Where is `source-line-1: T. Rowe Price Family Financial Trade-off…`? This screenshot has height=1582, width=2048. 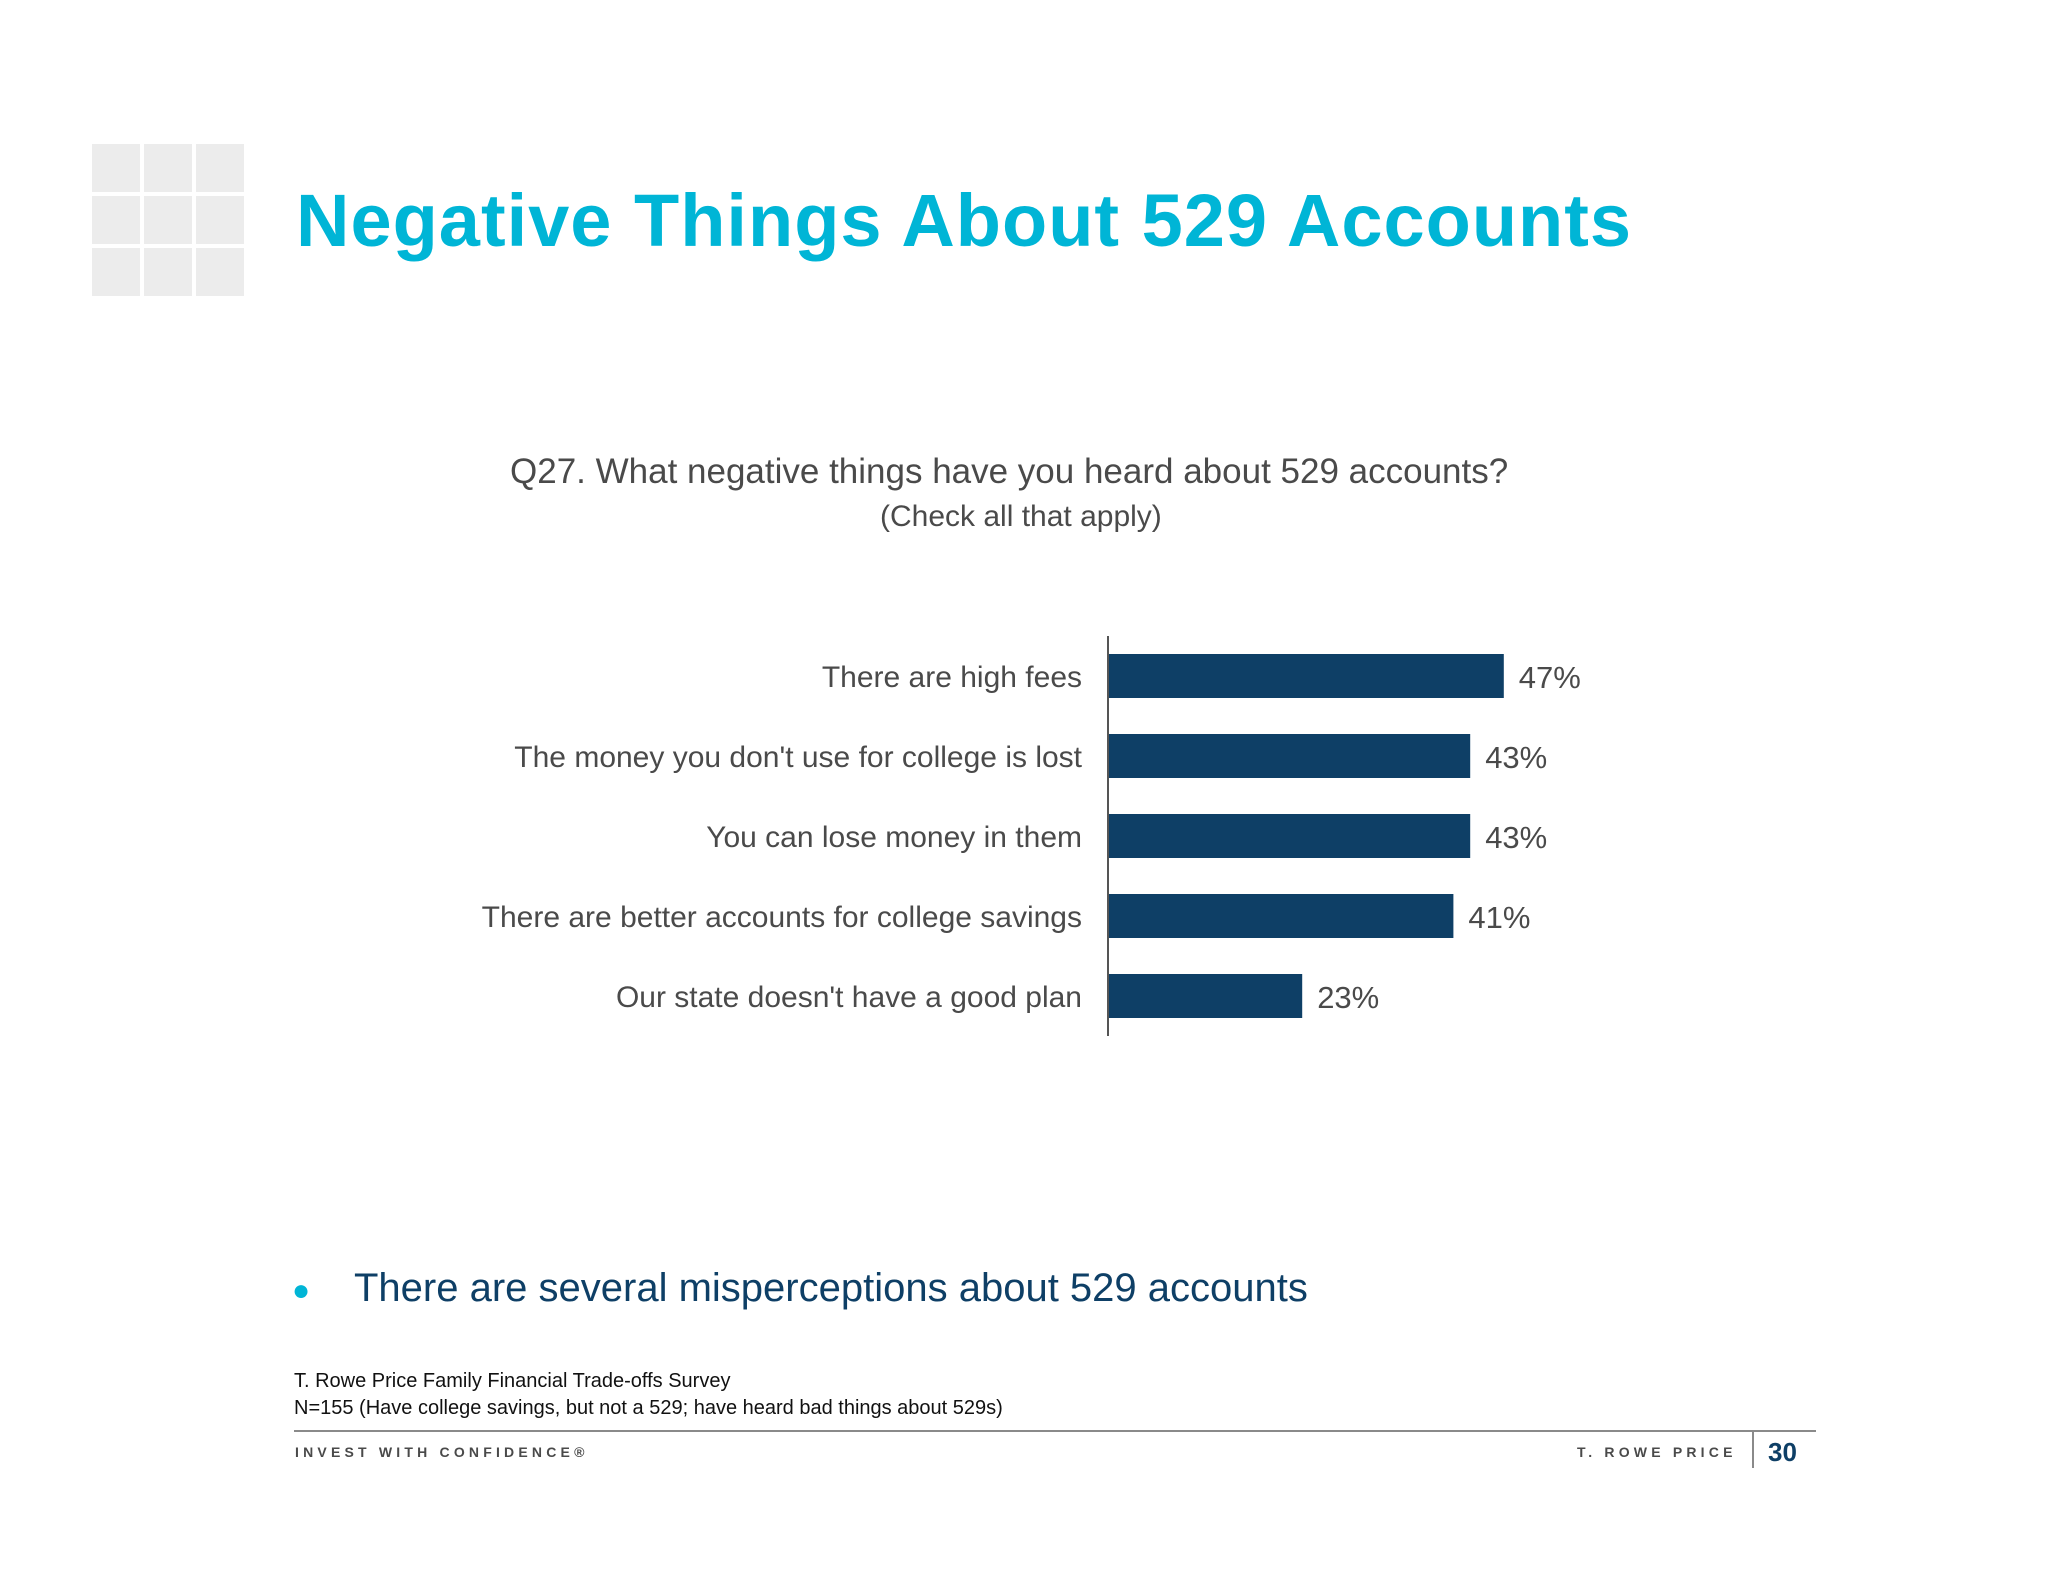 source-line-1: T. Rowe Price Family Financial Trade-off… is located at coordinates (512, 1381).